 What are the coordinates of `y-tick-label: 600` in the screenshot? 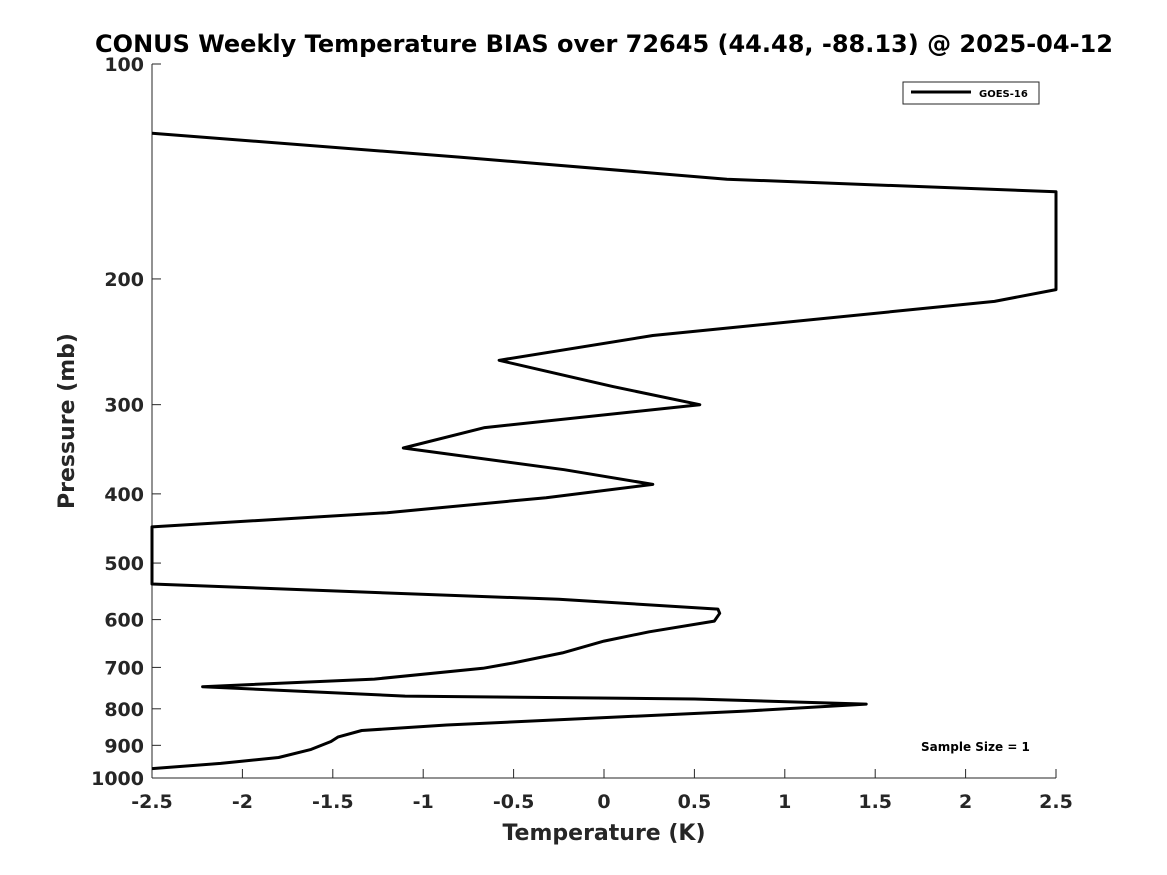 It's located at (124, 621).